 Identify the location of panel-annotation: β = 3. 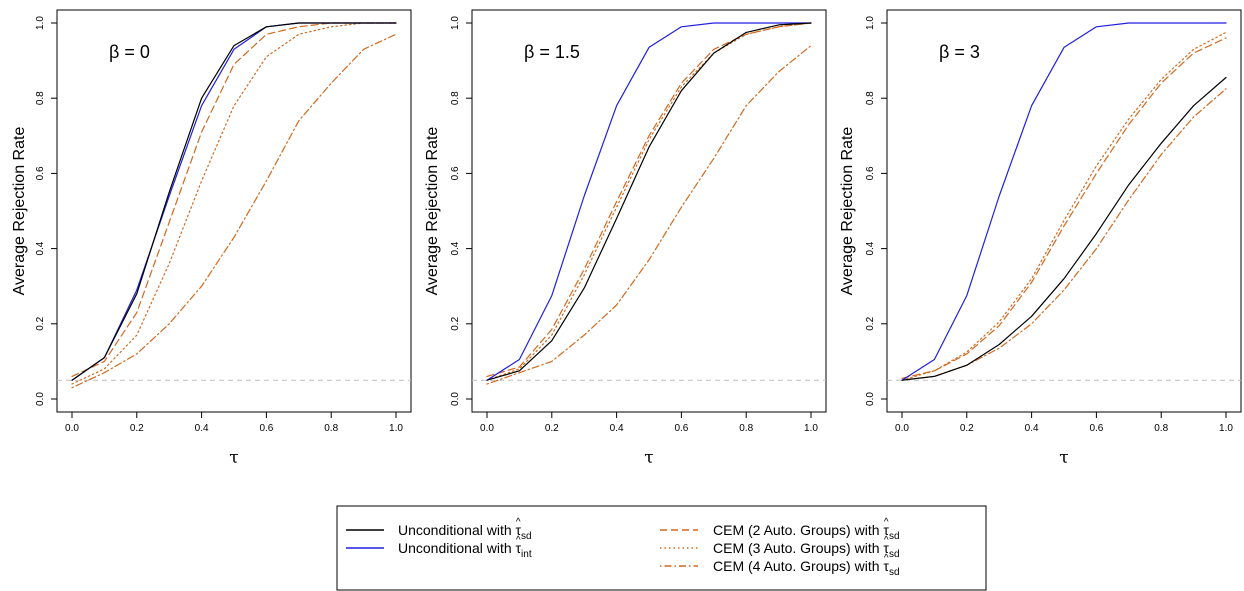
(959, 52).